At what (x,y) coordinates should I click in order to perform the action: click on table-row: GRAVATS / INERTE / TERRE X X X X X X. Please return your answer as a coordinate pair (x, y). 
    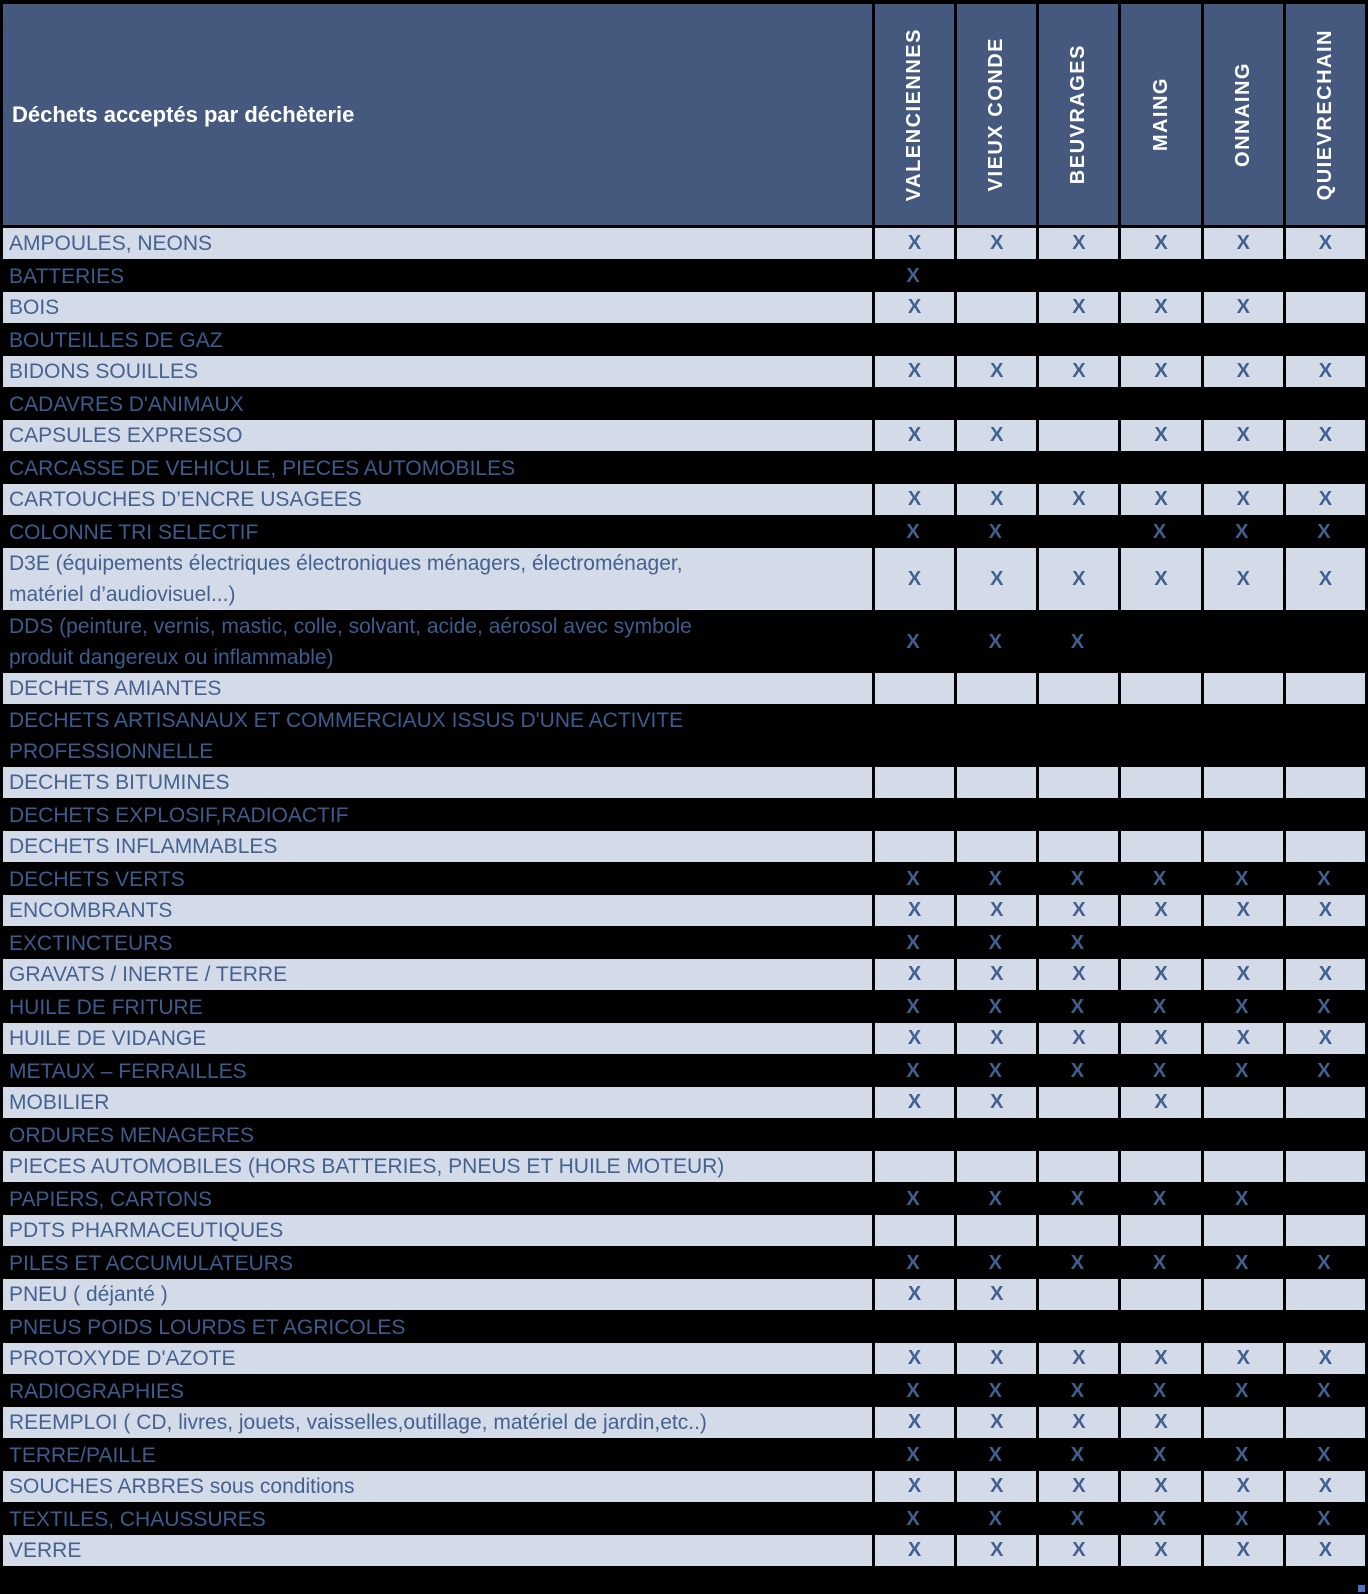
    Looking at the image, I should click on (684, 975).